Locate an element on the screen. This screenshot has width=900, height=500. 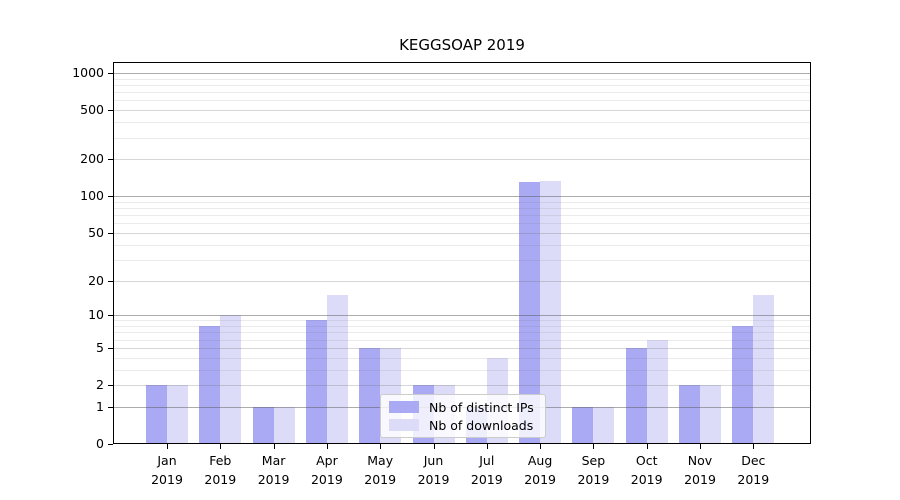
legend-swatch-downloads is located at coordinates (404, 425).